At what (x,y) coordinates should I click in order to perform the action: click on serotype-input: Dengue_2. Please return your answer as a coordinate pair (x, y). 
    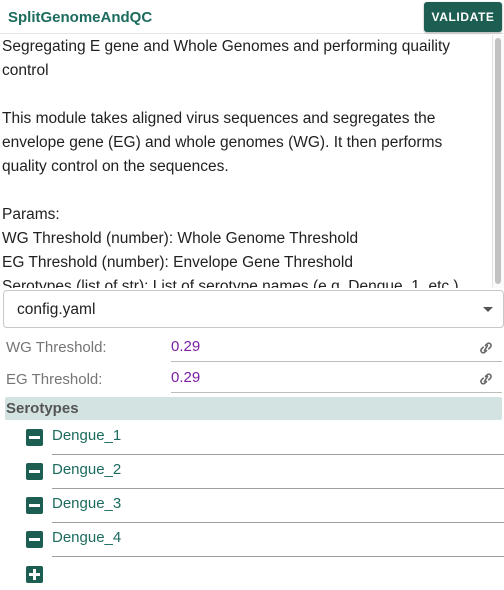
    Looking at the image, I should click on (278, 474).